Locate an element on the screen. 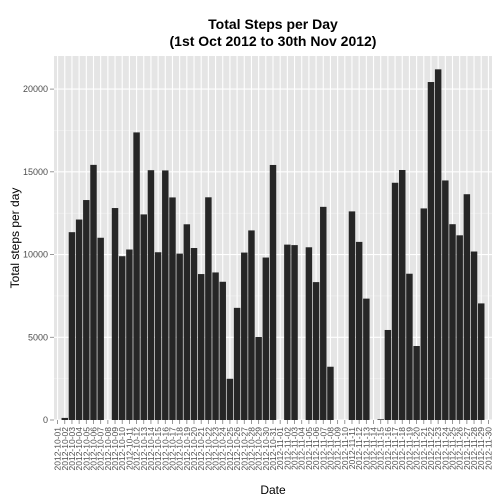  x-tick-label: 2012-10-18 is located at coordinates (180, 449).